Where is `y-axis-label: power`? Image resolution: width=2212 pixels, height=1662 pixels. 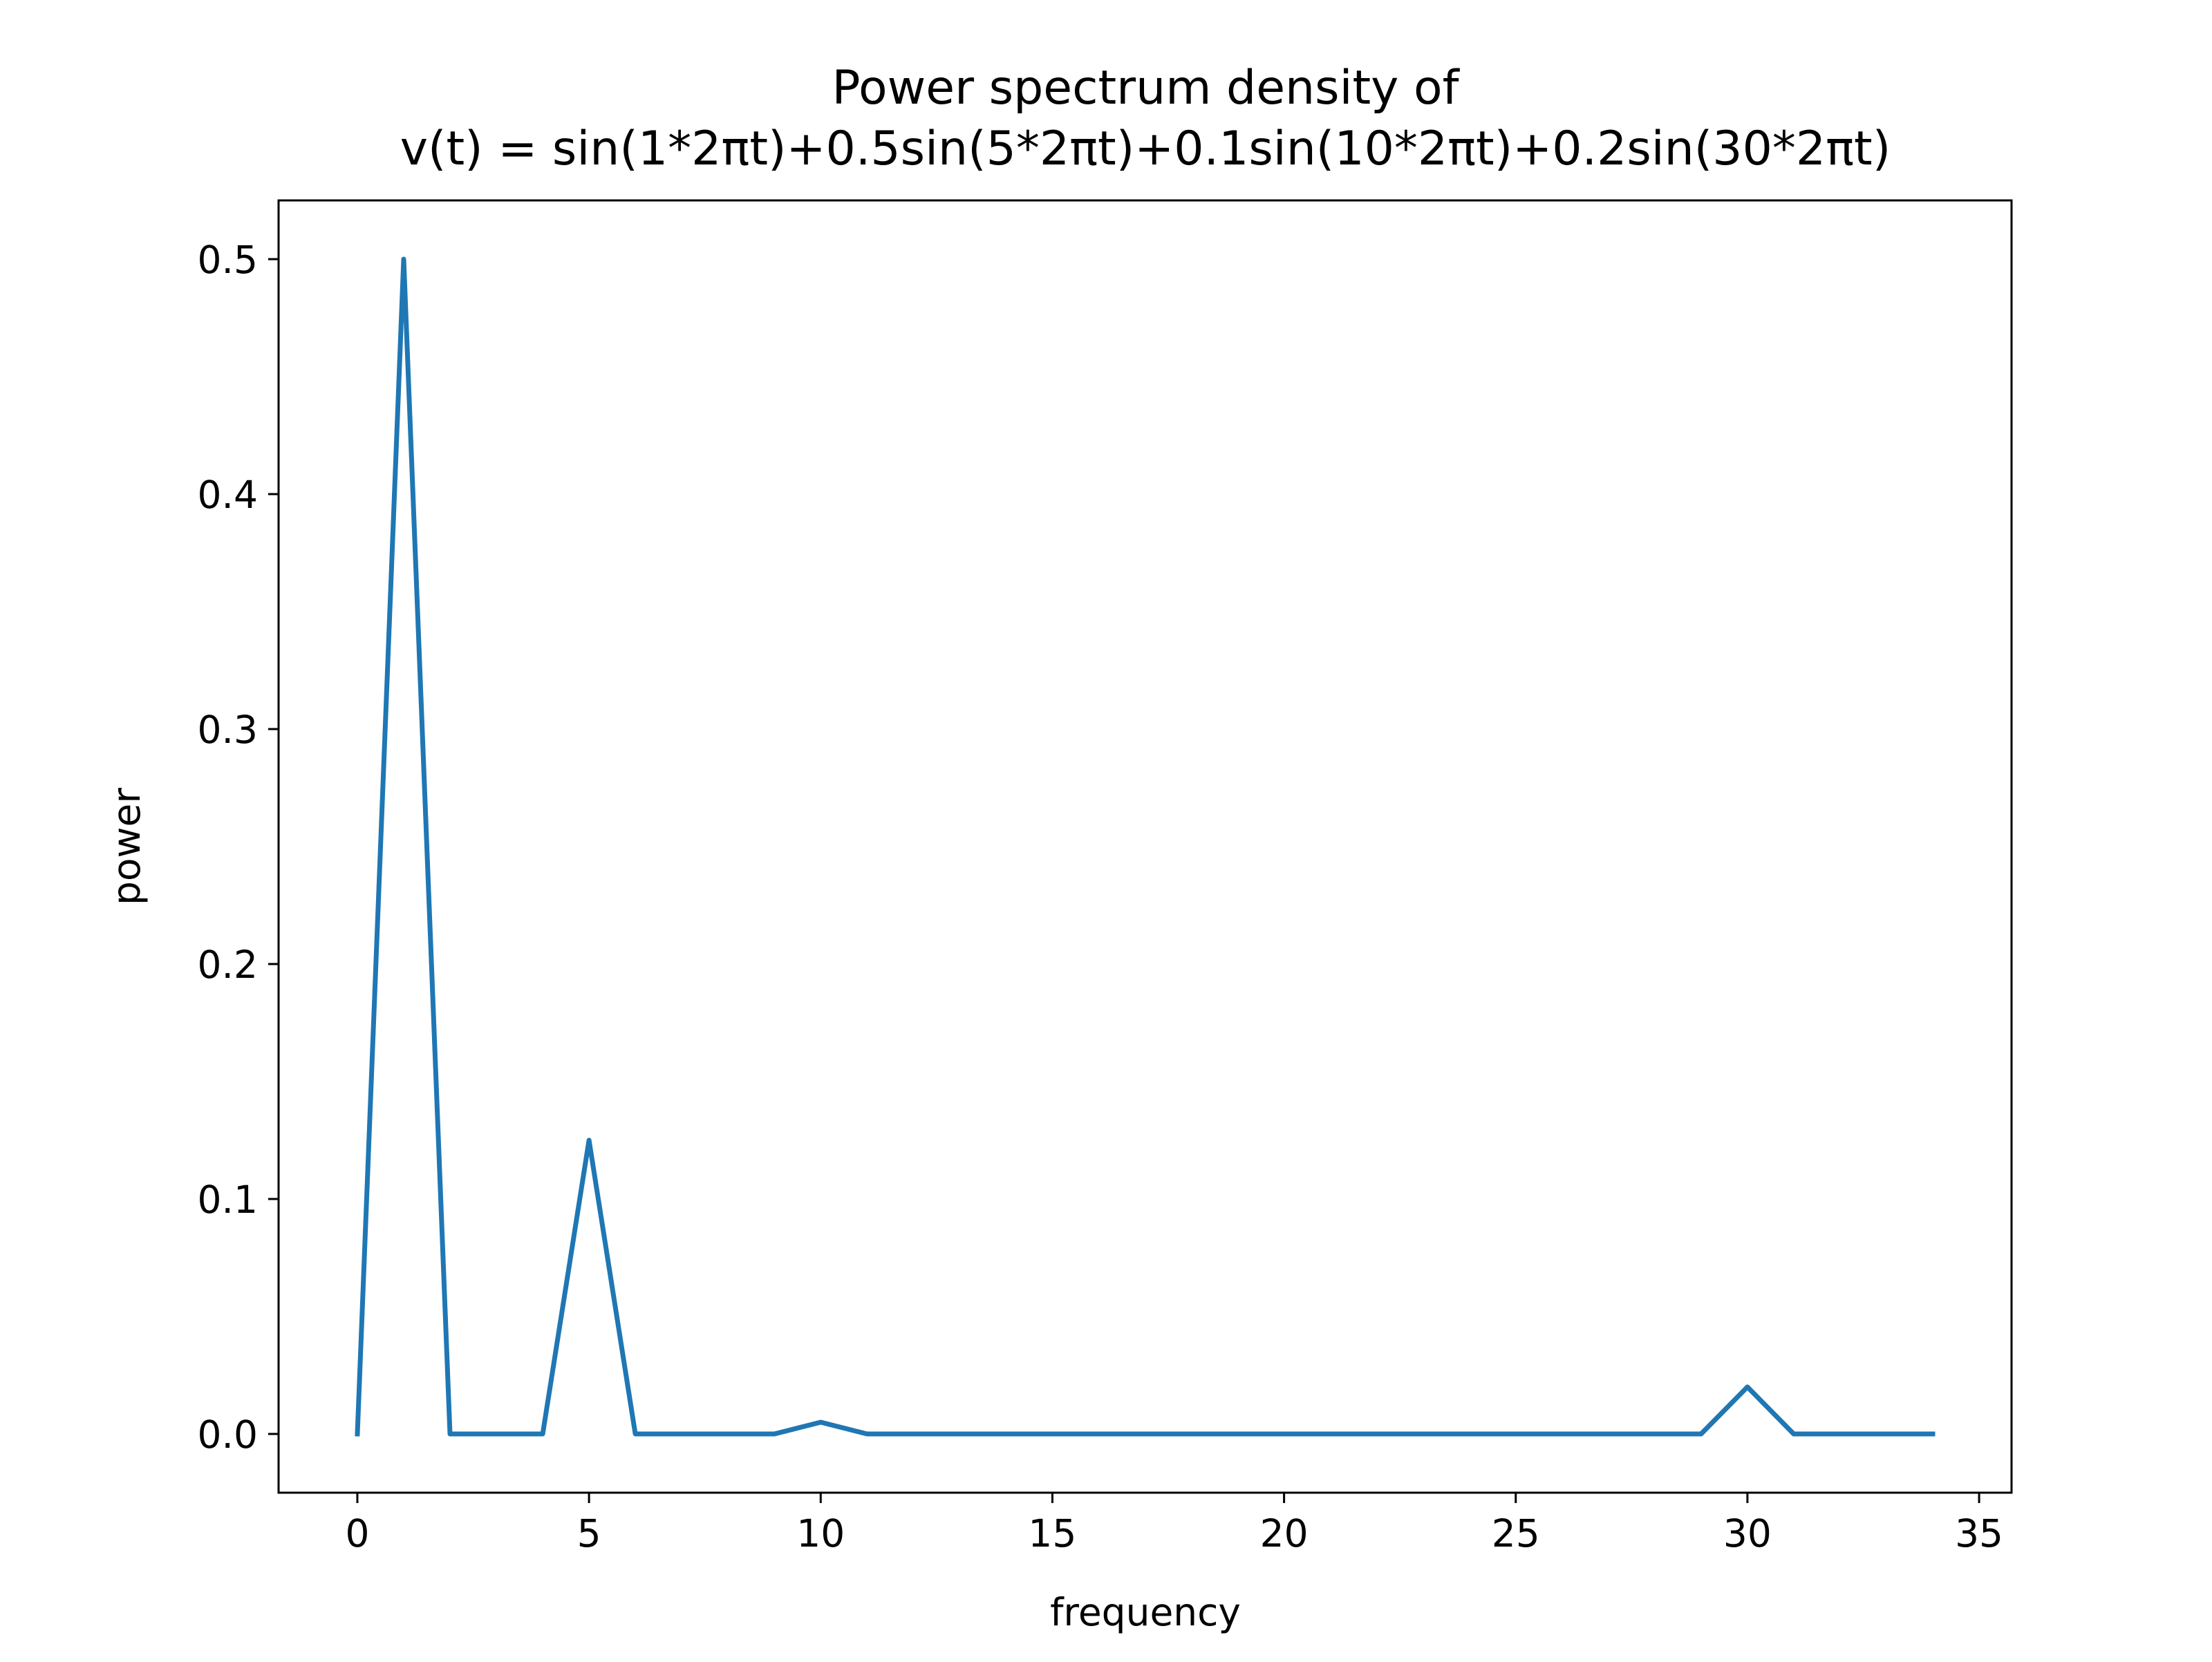
y-axis-label: power is located at coordinates (126, 846).